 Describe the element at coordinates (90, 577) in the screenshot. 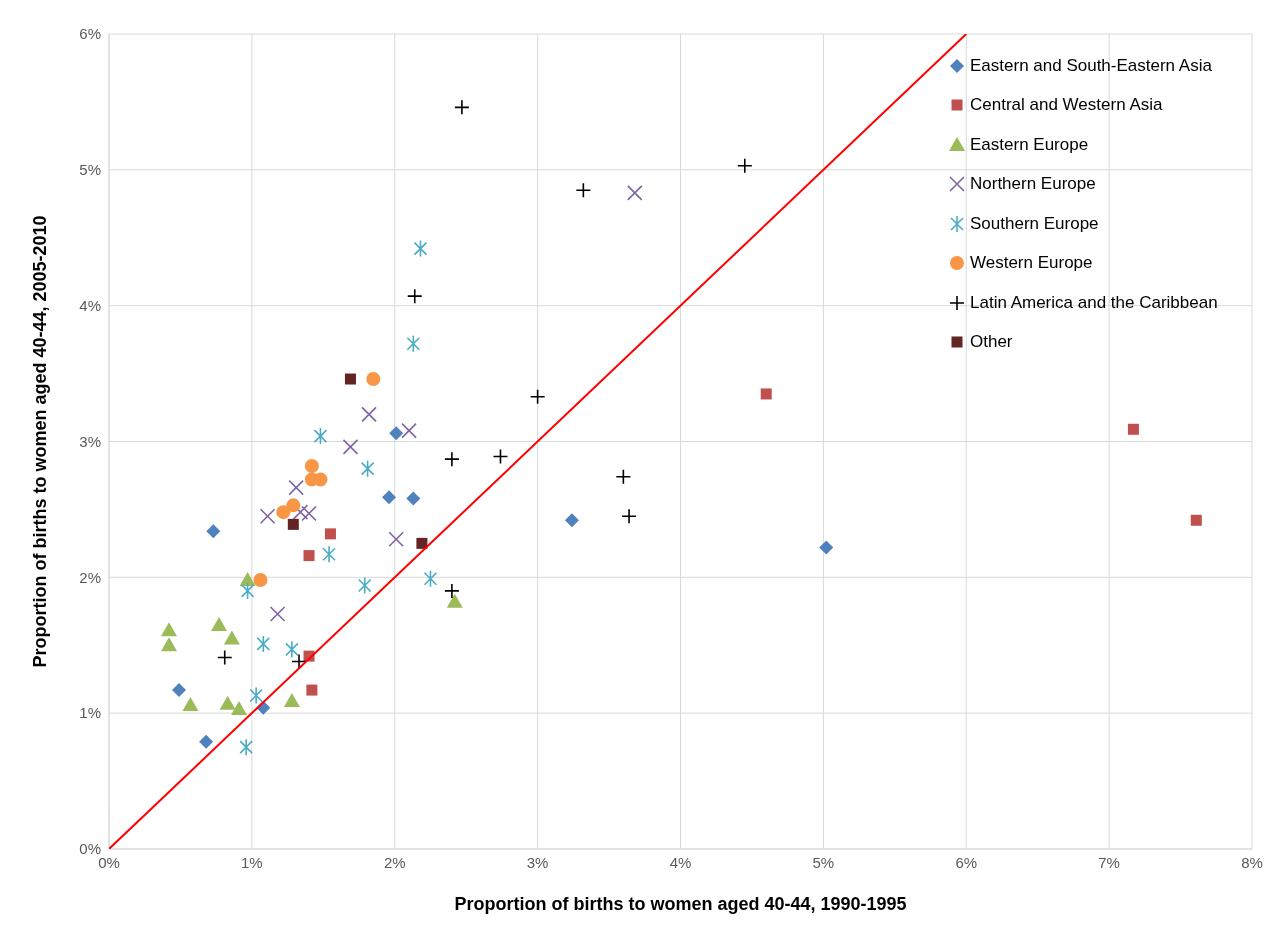

I see `y-tick-label: 2%` at that location.